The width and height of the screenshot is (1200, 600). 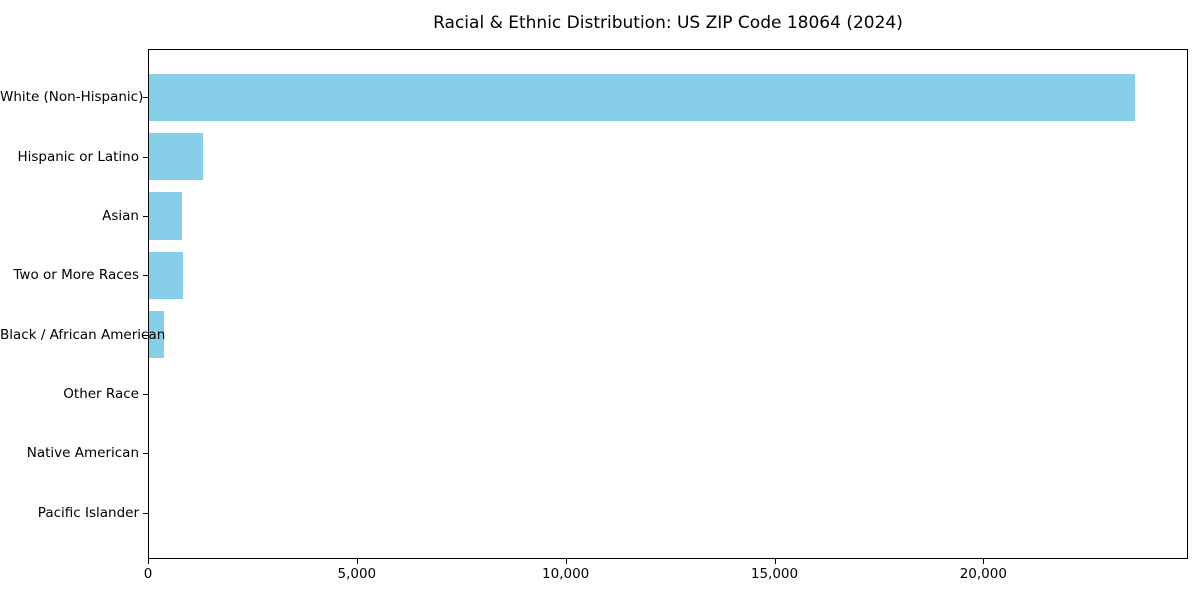 What do you see at coordinates (82, 453) in the screenshot?
I see `y-axis-label: Native American` at bounding box center [82, 453].